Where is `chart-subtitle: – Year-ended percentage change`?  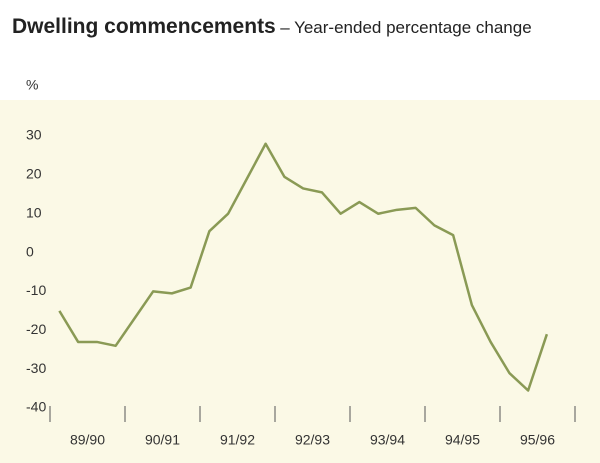
chart-subtitle: – Year-ended percentage change is located at coordinates (406, 27).